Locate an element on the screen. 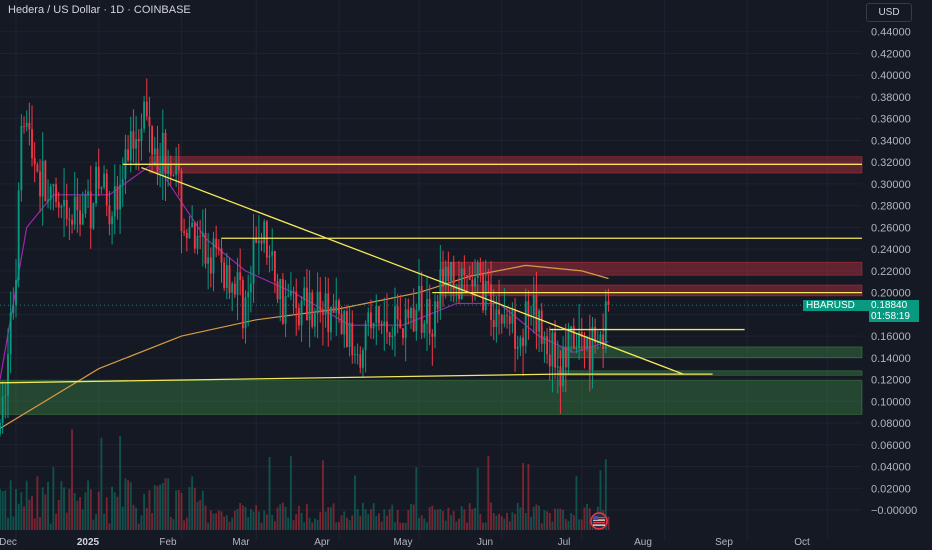 Image resolution: width=932 pixels, height=550 pixels. time-axis: Dec 2025 Feb Mar Apr May Jun Jul Aug Sep Oct is located at coordinates (405, 542).